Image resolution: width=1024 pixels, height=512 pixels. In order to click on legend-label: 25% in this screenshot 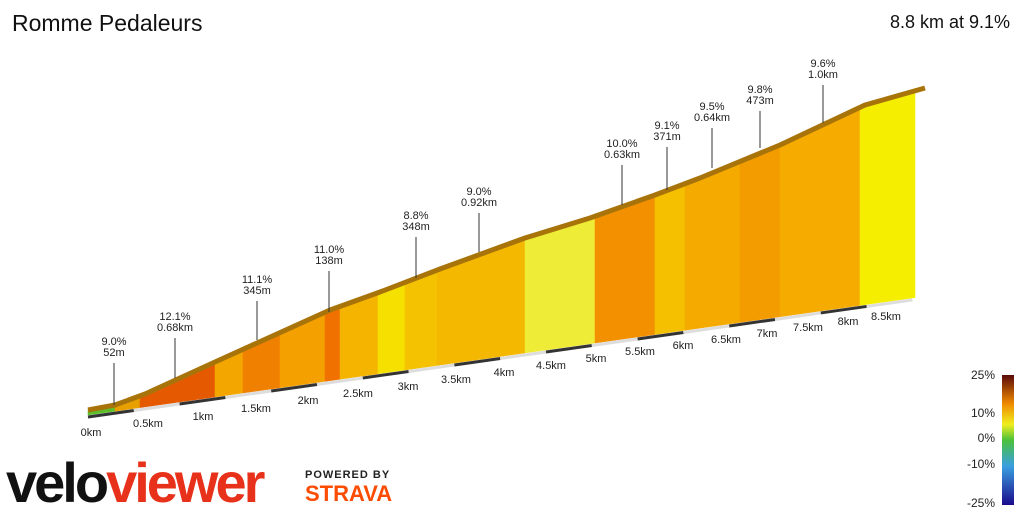, I will do `click(983, 375)`.